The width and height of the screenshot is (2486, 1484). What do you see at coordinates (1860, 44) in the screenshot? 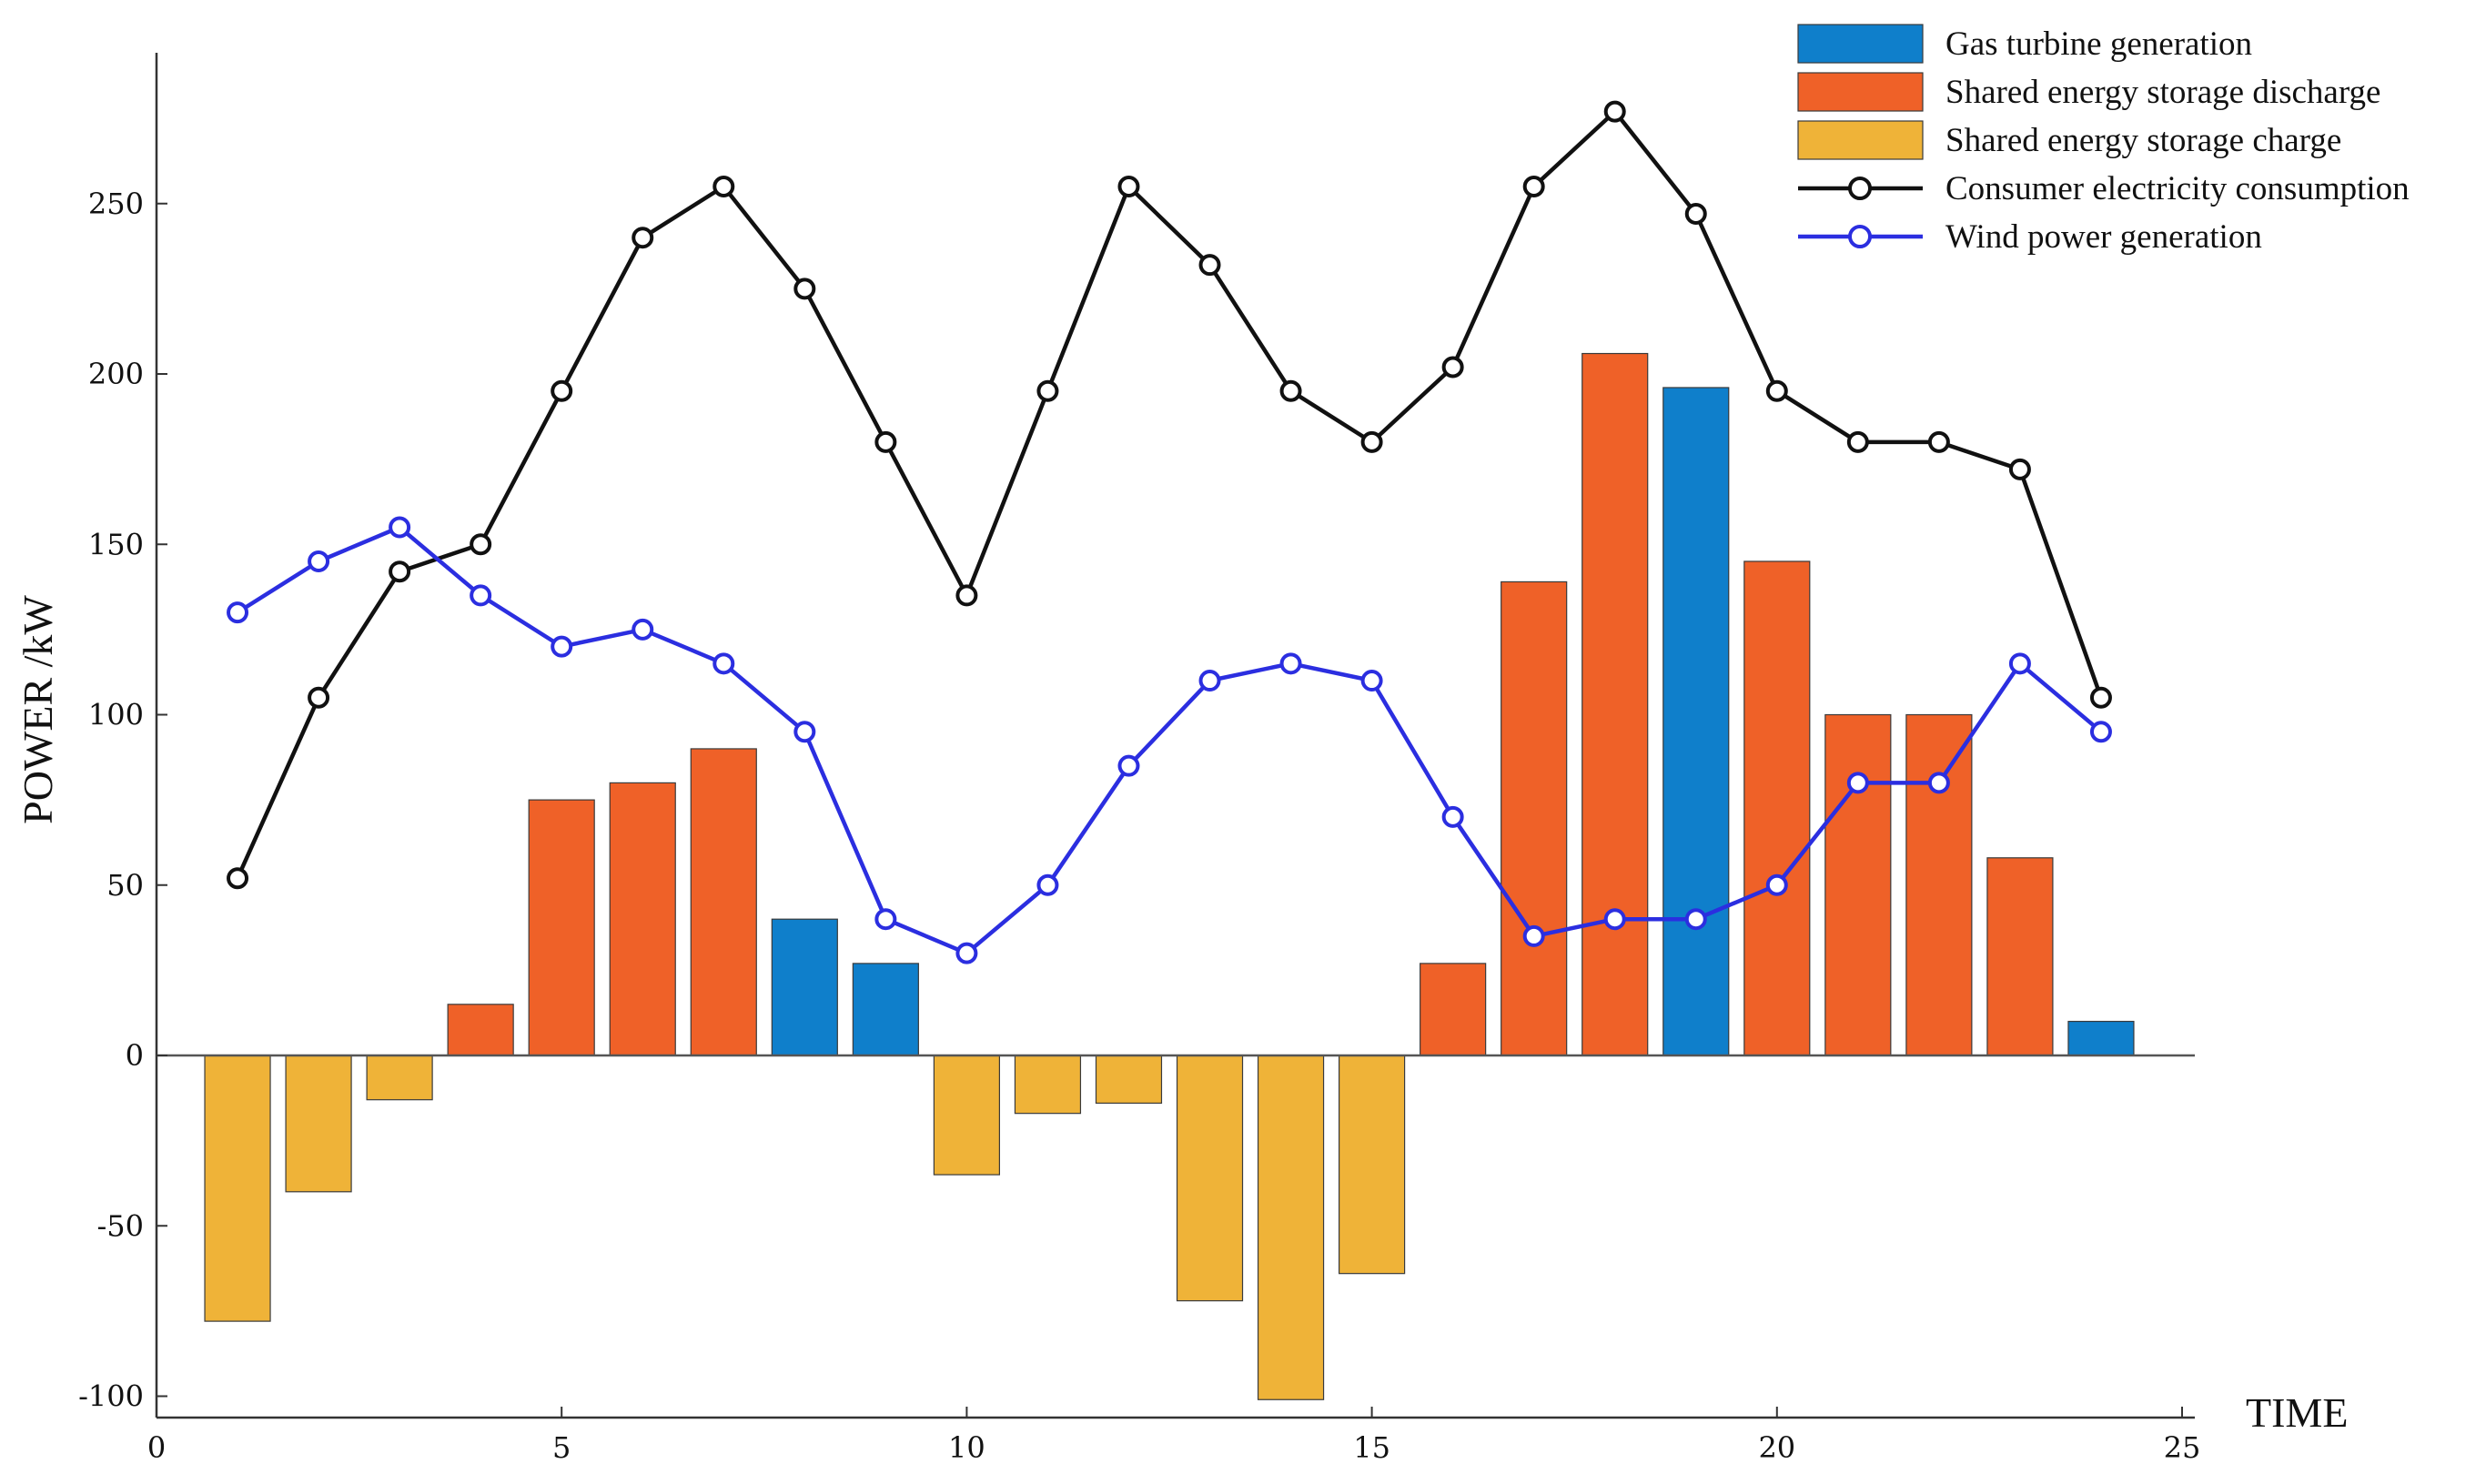
I see `gas-legend-swatch` at bounding box center [1860, 44].